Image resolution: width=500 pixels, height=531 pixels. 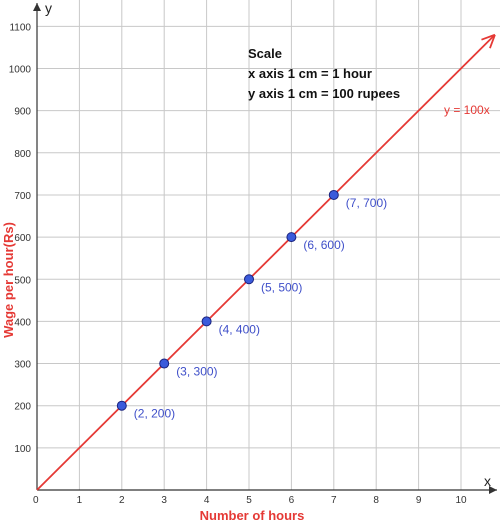 What do you see at coordinates (20, 70) in the screenshot?
I see `y-tick-label: 1000` at bounding box center [20, 70].